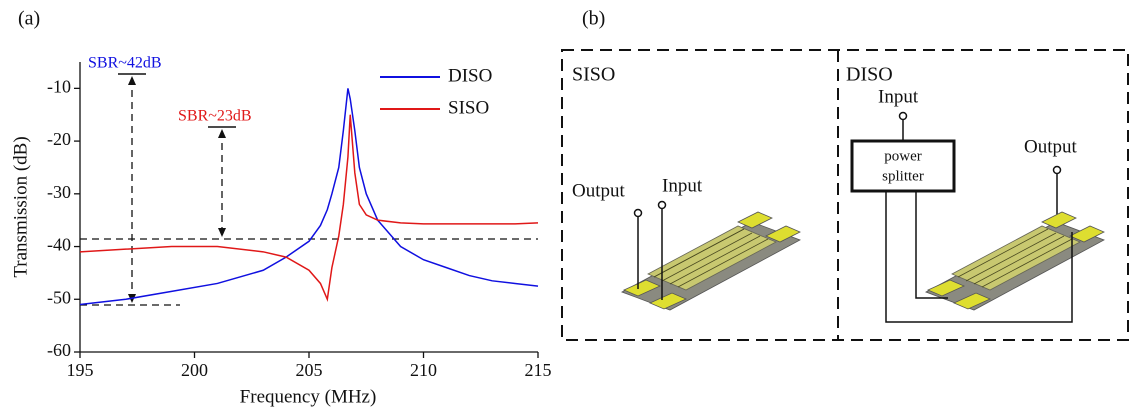  Describe the element at coordinates (903, 166) in the screenshot. I see `splitter-box` at that location.